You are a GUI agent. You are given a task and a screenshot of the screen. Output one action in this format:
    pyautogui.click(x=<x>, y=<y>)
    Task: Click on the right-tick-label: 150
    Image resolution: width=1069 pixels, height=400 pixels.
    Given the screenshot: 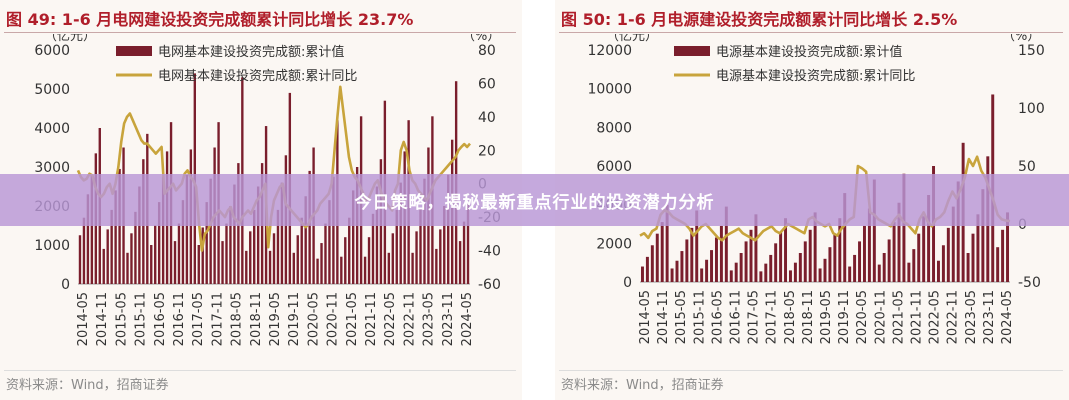 What is the action you would take?
    pyautogui.click(x=1031, y=51)
    